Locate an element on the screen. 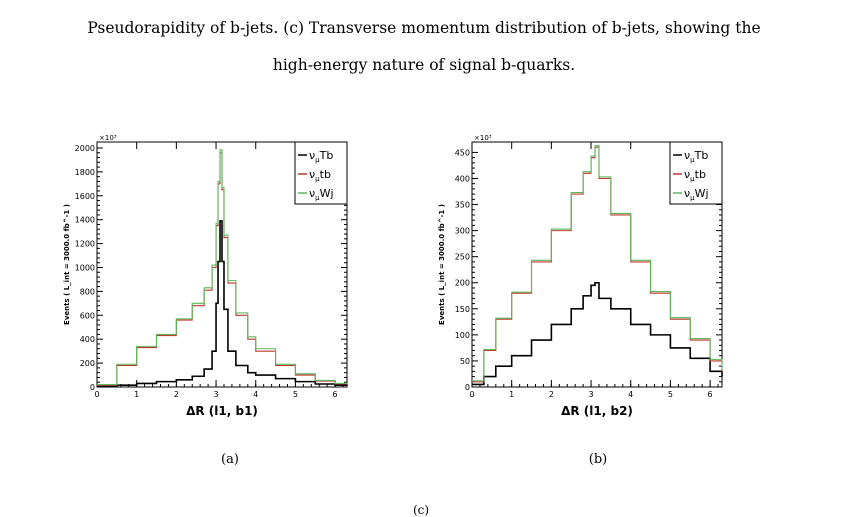 This screenshot has width=848, height=517. y-tick-label-8: 400 is located at coordinates (462, 178).